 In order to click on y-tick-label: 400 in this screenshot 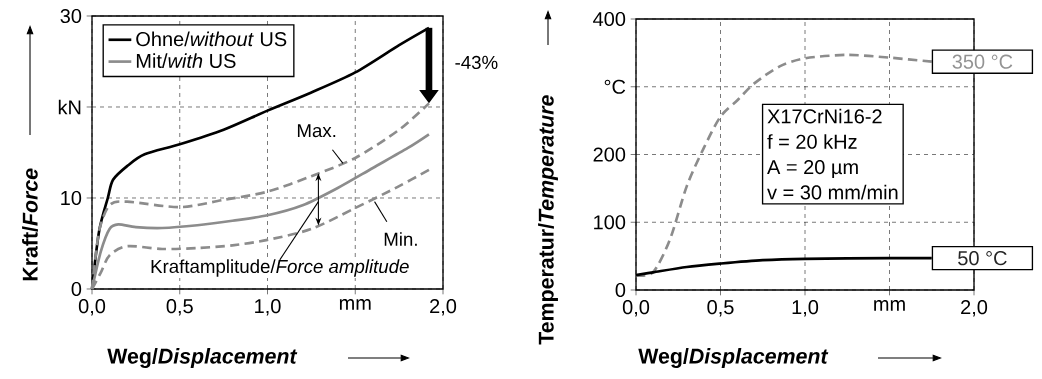, I will do `click(609, 19)`.